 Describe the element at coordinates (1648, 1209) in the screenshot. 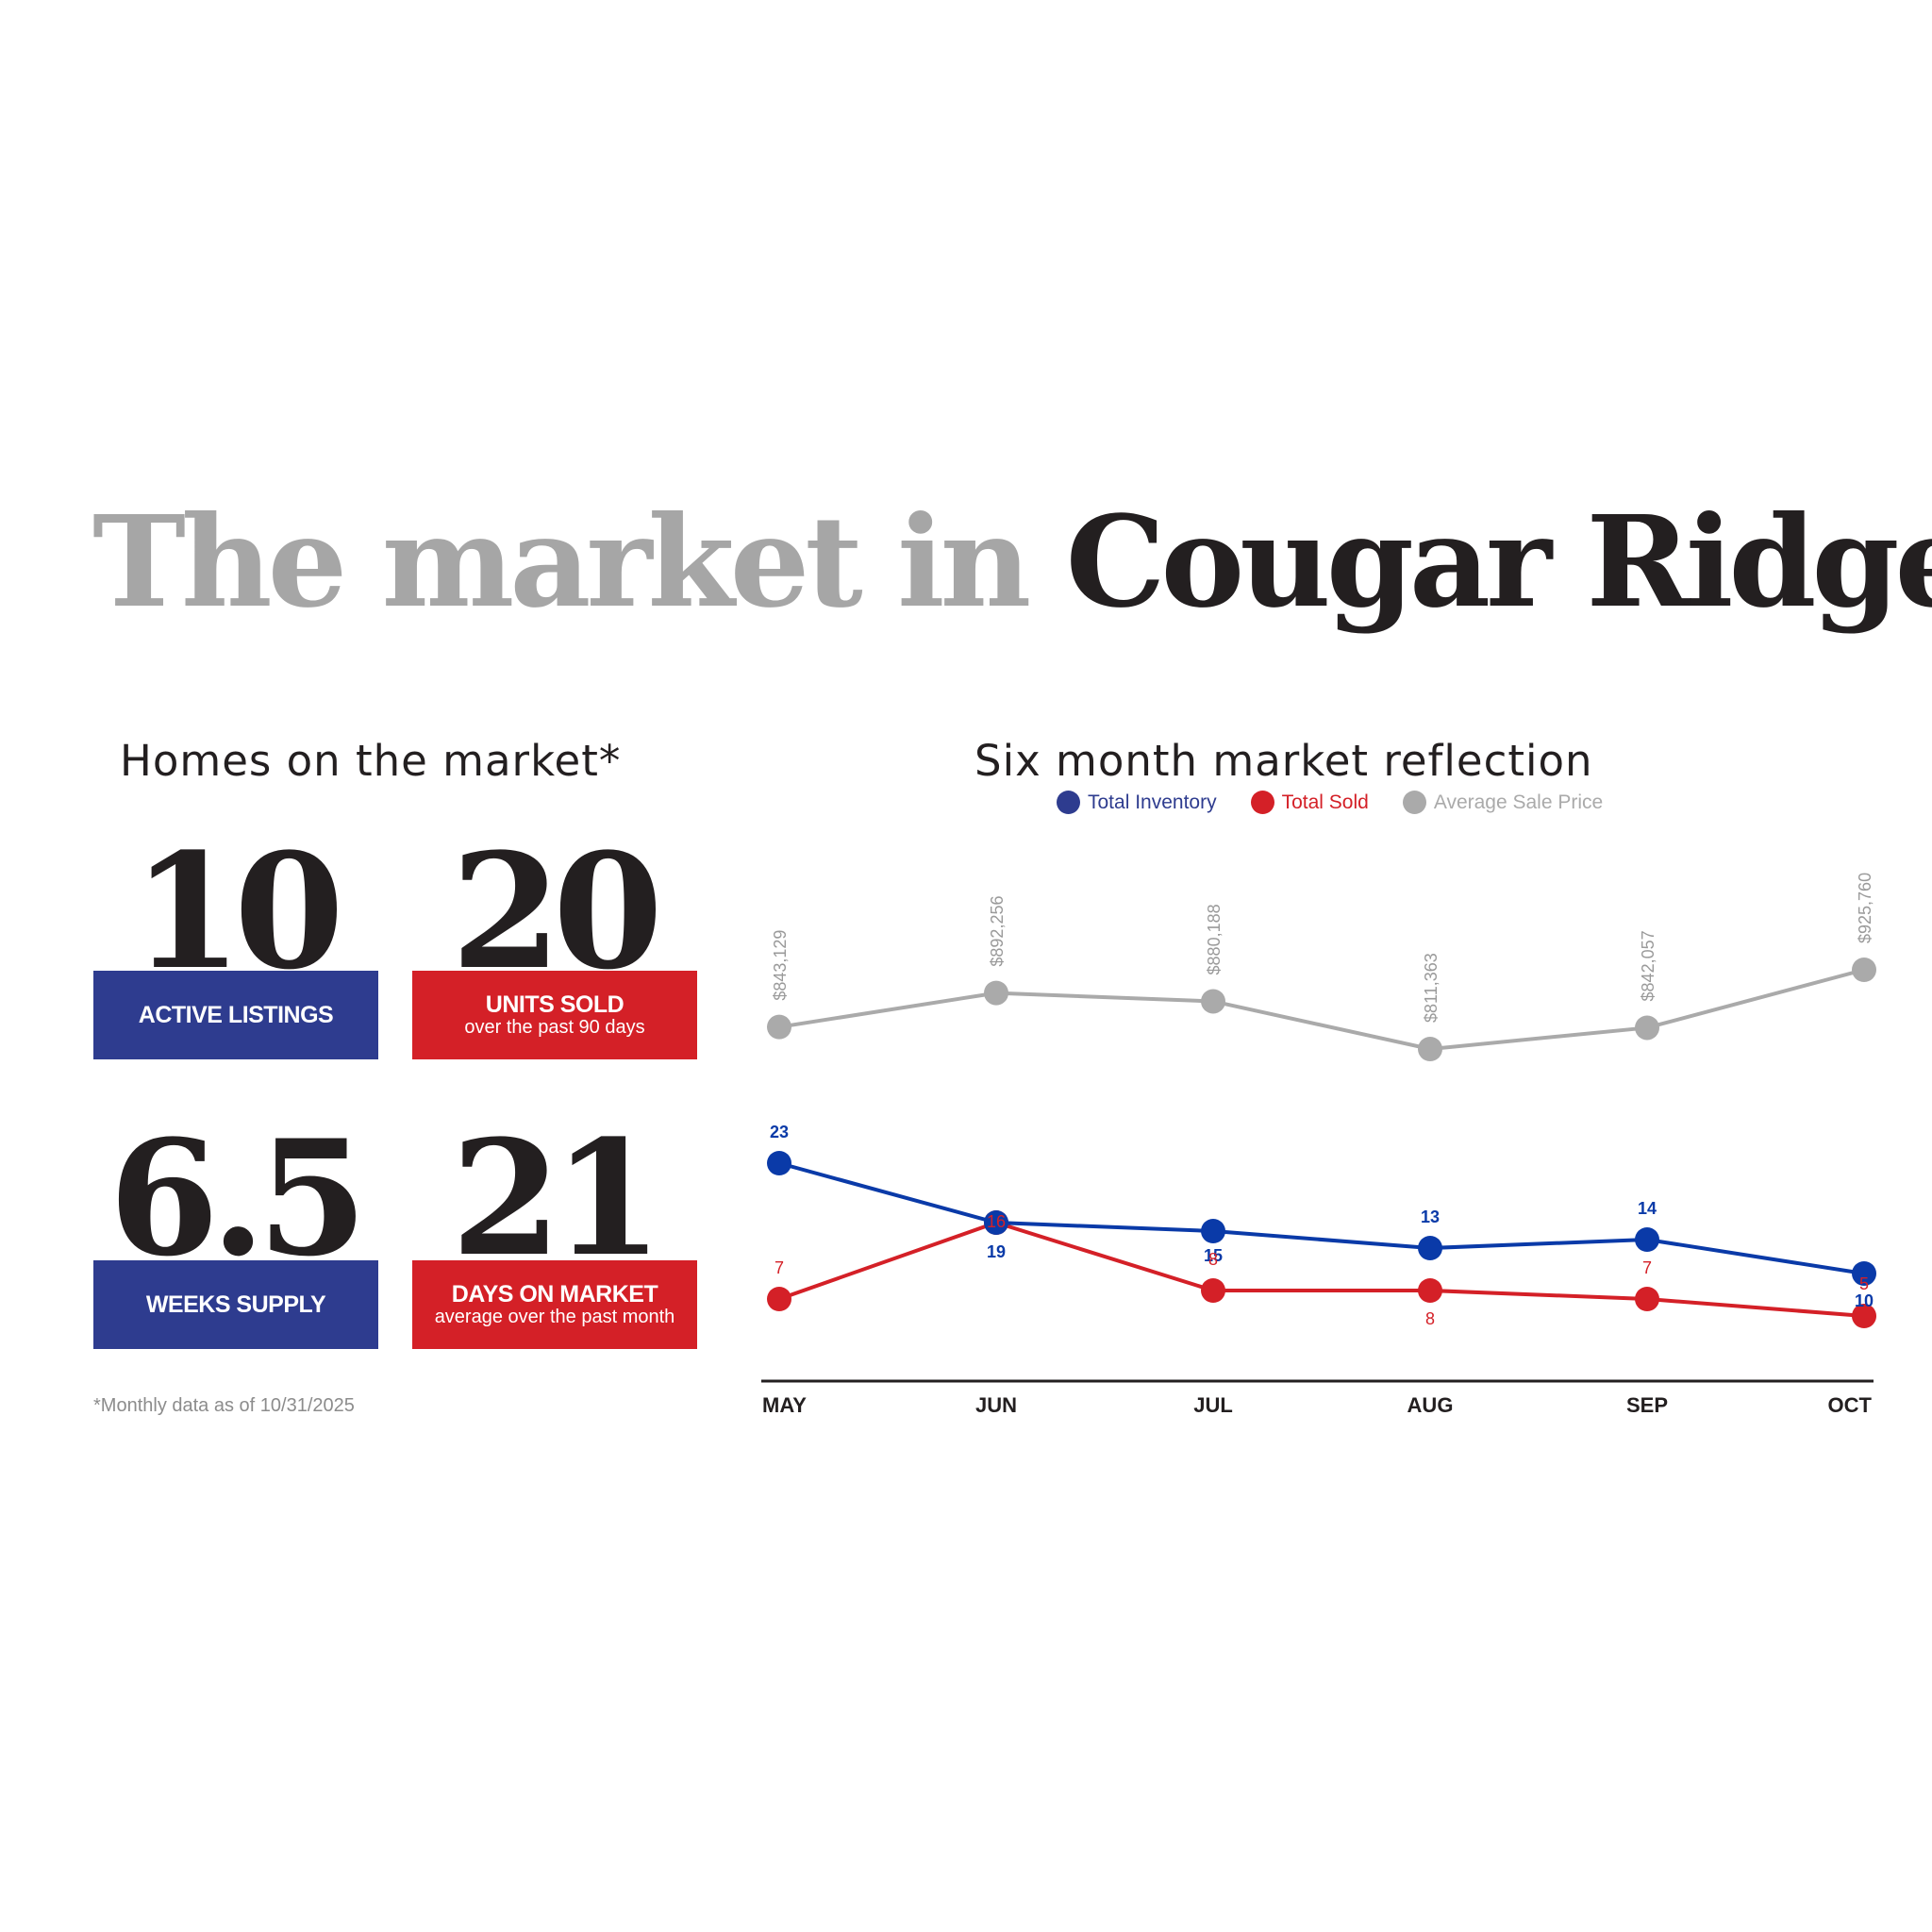

I see `total-inventory-data-label: 14` at that location.